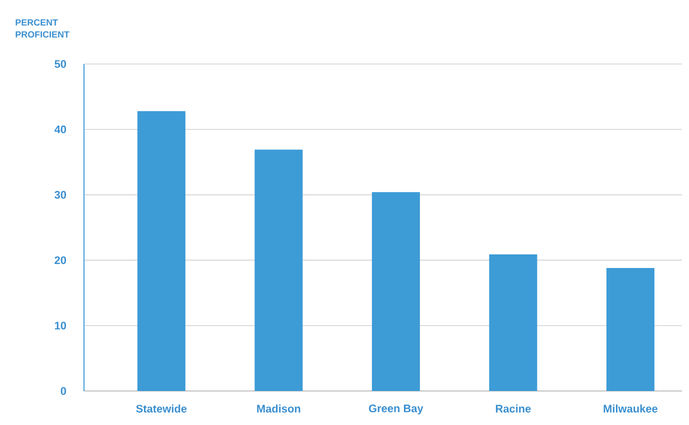 The width and height of the screenshot is (689, 425). I want to click on y-tick-label: 20, so click(60, 260).